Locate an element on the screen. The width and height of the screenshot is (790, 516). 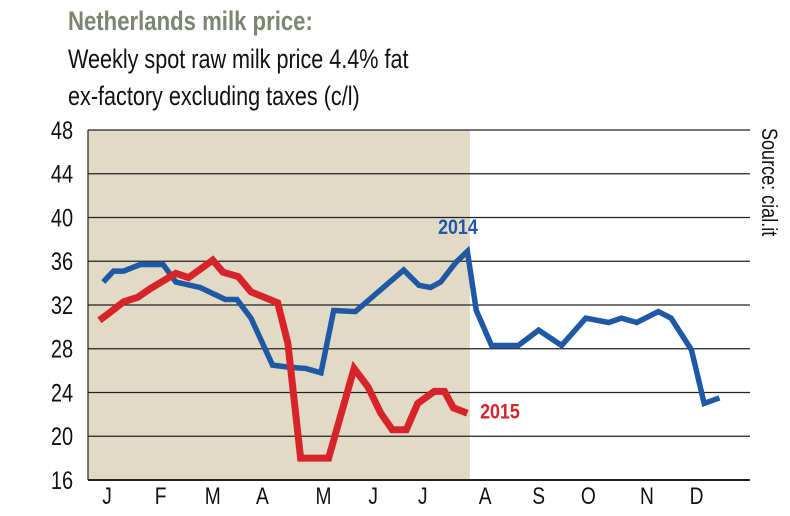
y-tick-label: 20 is located at coordinates (62, 437).